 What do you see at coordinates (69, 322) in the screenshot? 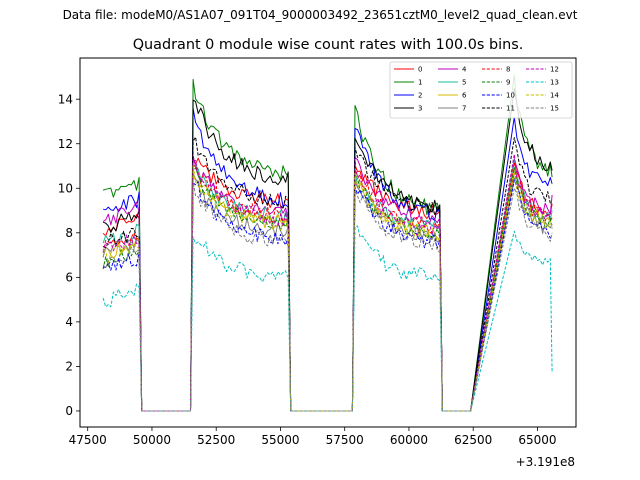
I see `y-tick-label: 4` at bounding box center [69, 322].